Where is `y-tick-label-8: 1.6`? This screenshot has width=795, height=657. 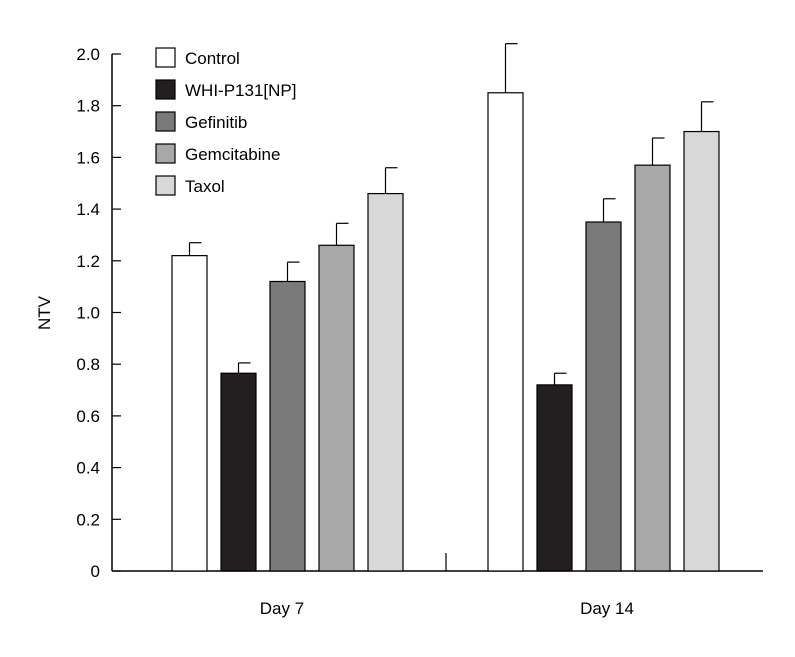
y-tick-label-8: 1.6 is located at coordinates (88, 157).